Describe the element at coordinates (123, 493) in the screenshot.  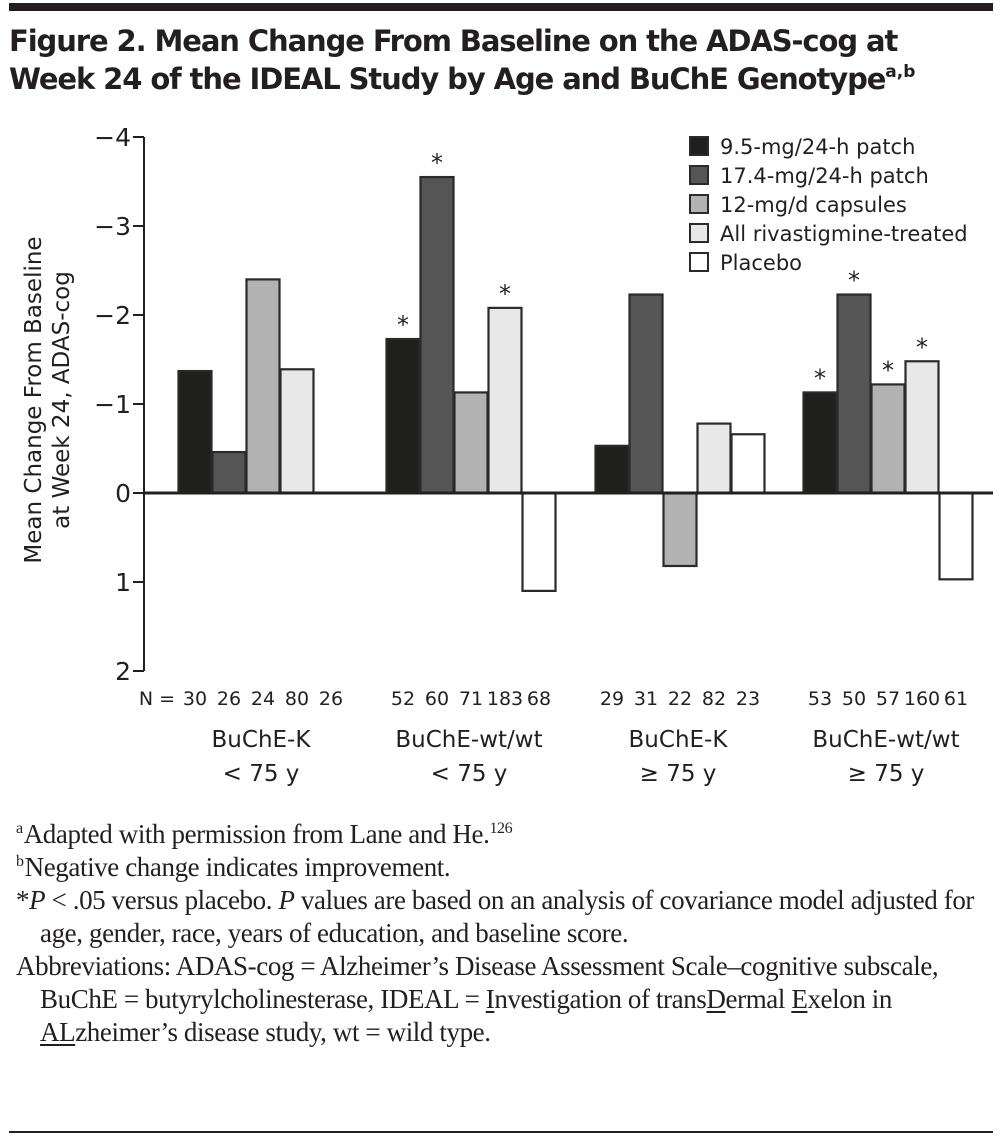
I see `y-tick-label: 0` at that location.